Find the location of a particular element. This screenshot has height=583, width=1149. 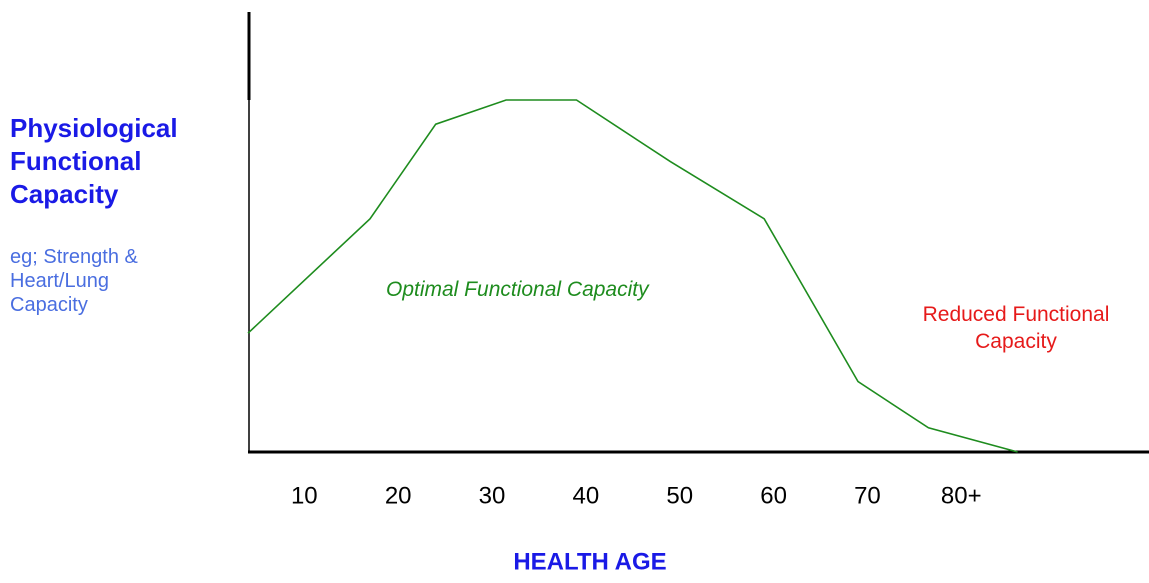

x-tick-label: 10 is located at coordinates (304, 495).